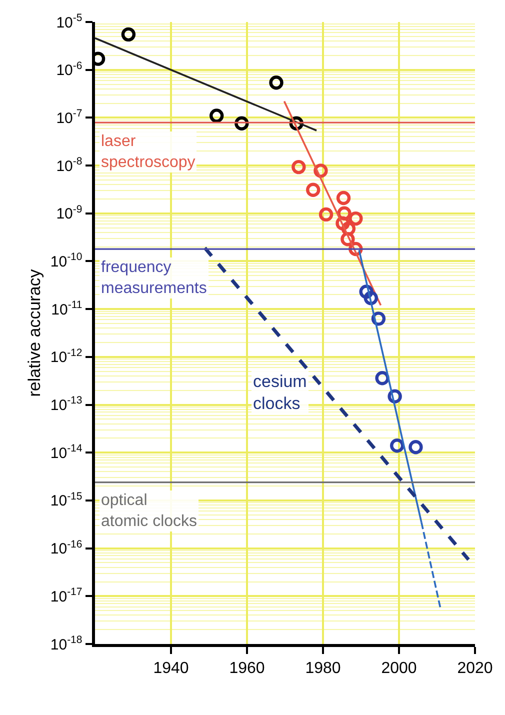  What do you see at coordinates (69, 165) in the screenshot?
I see `y-tick-label: 10$^{-8}$` at bounding box center [69, 165].